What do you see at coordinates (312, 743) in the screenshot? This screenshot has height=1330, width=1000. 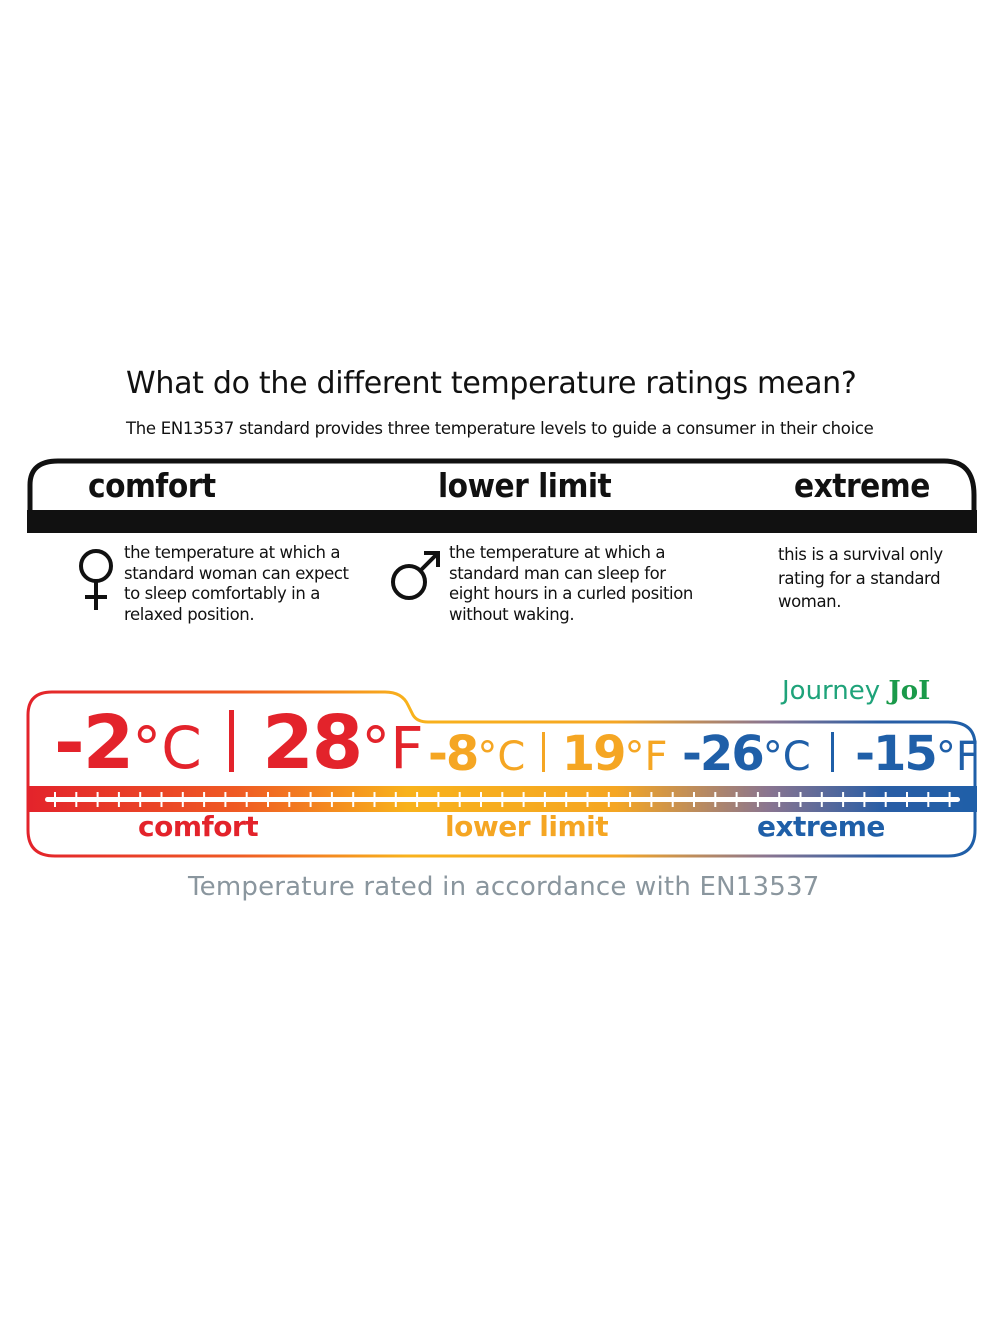 I see `comfort-fahrenheit: 28` at bounding box center [312, 743].